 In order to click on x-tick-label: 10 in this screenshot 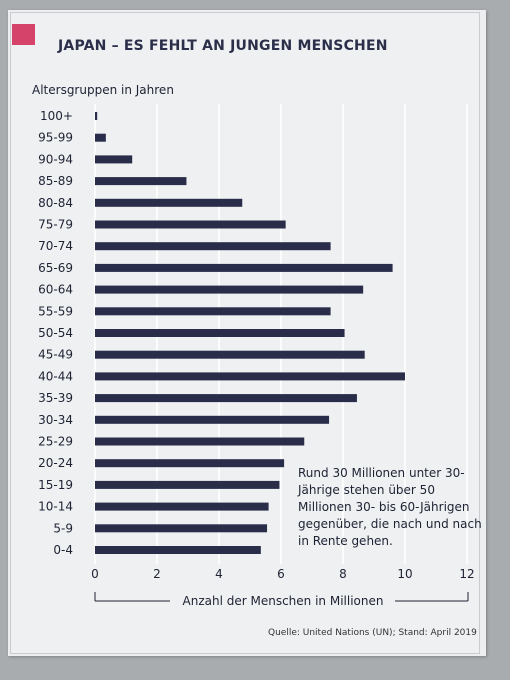, I will do `click(404, 574)`.